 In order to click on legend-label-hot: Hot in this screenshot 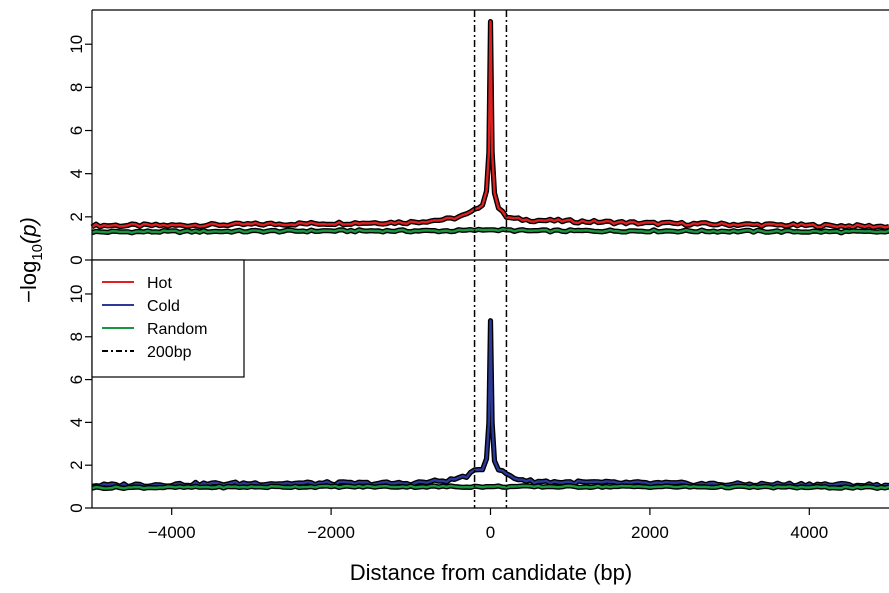, I will do `click(159, 283)`.